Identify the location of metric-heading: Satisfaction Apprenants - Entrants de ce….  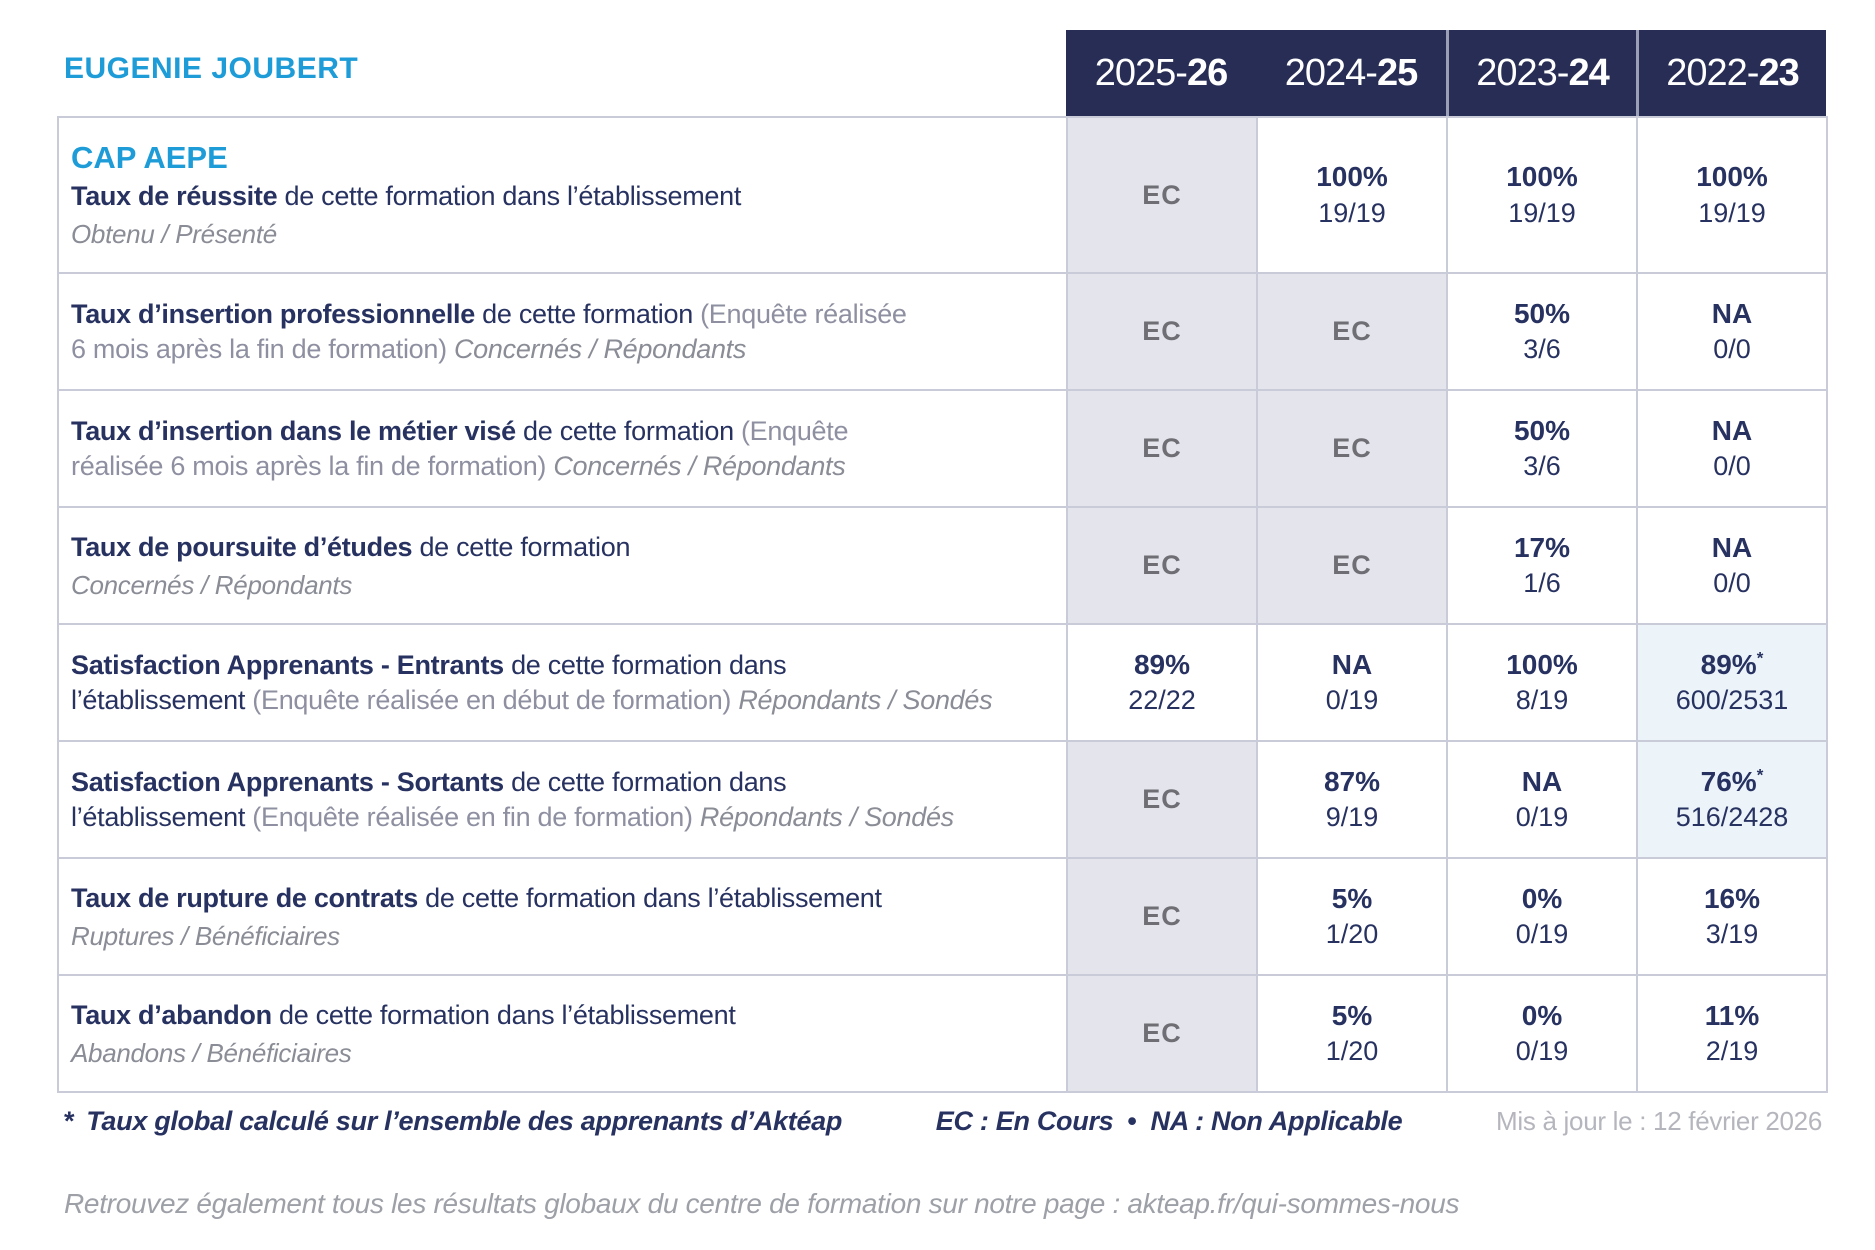
(559, 682).